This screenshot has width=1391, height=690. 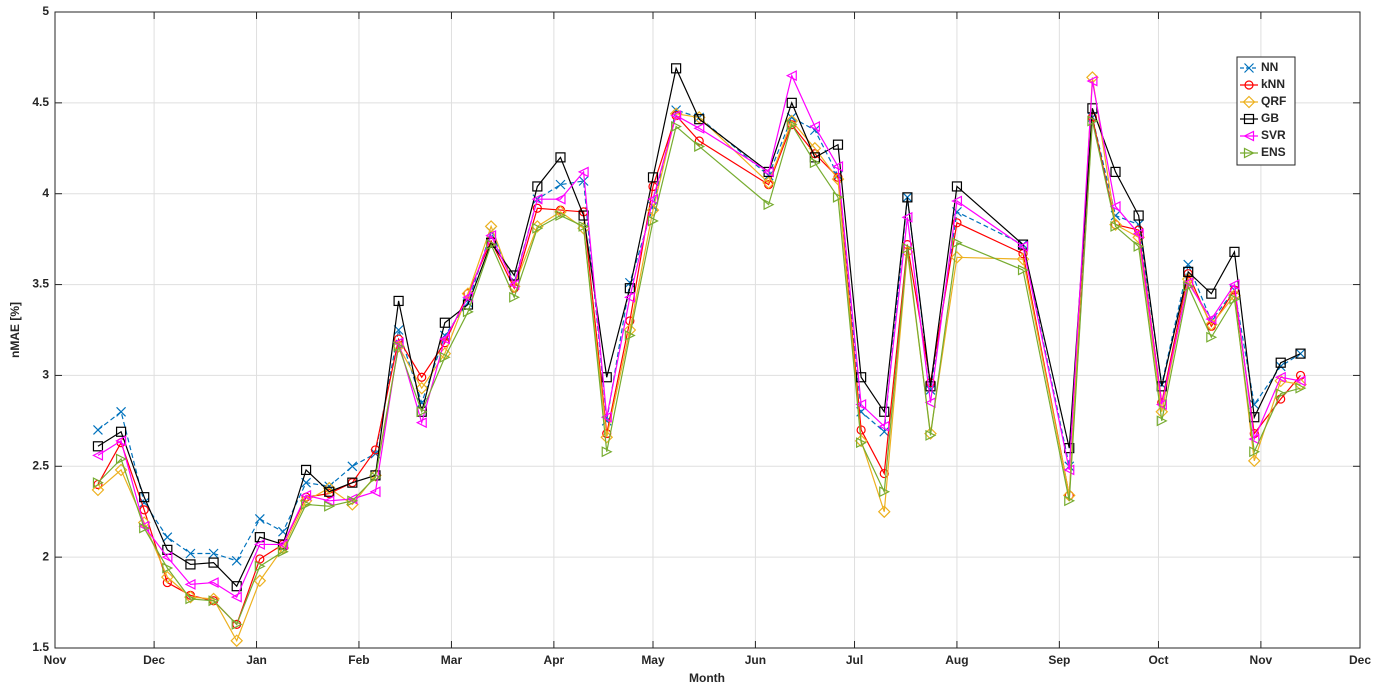 I want to click on legend-label: ENS, so click(x=1273, y=152).